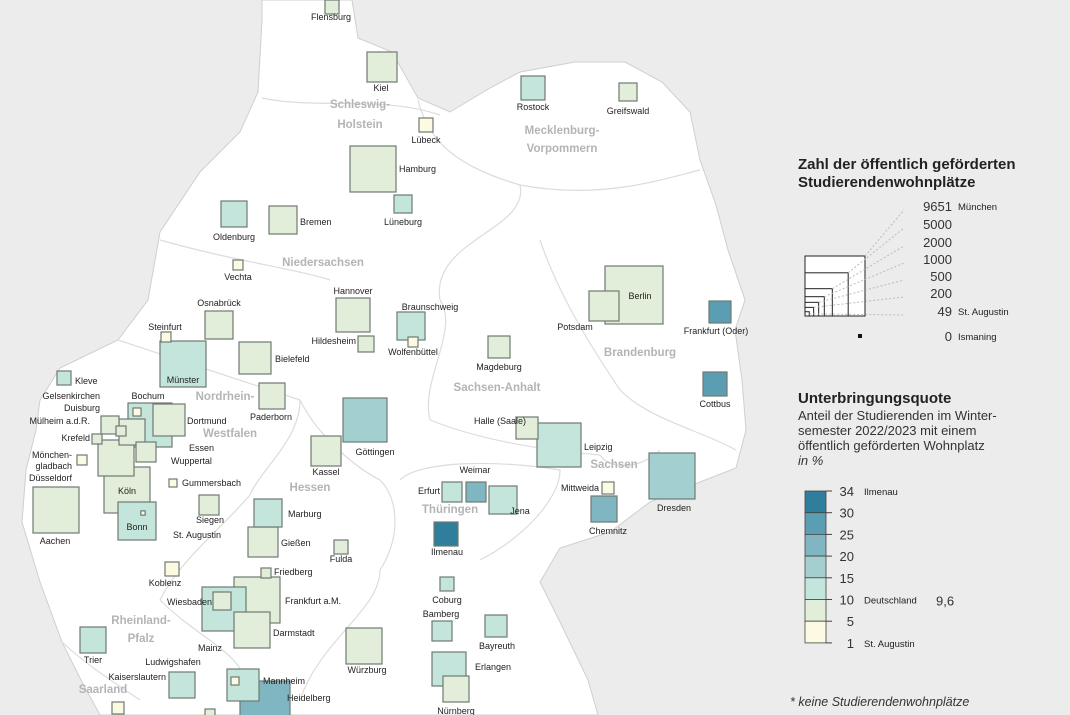  I want to click on city-label: Darmstadt, so click(294, 633).